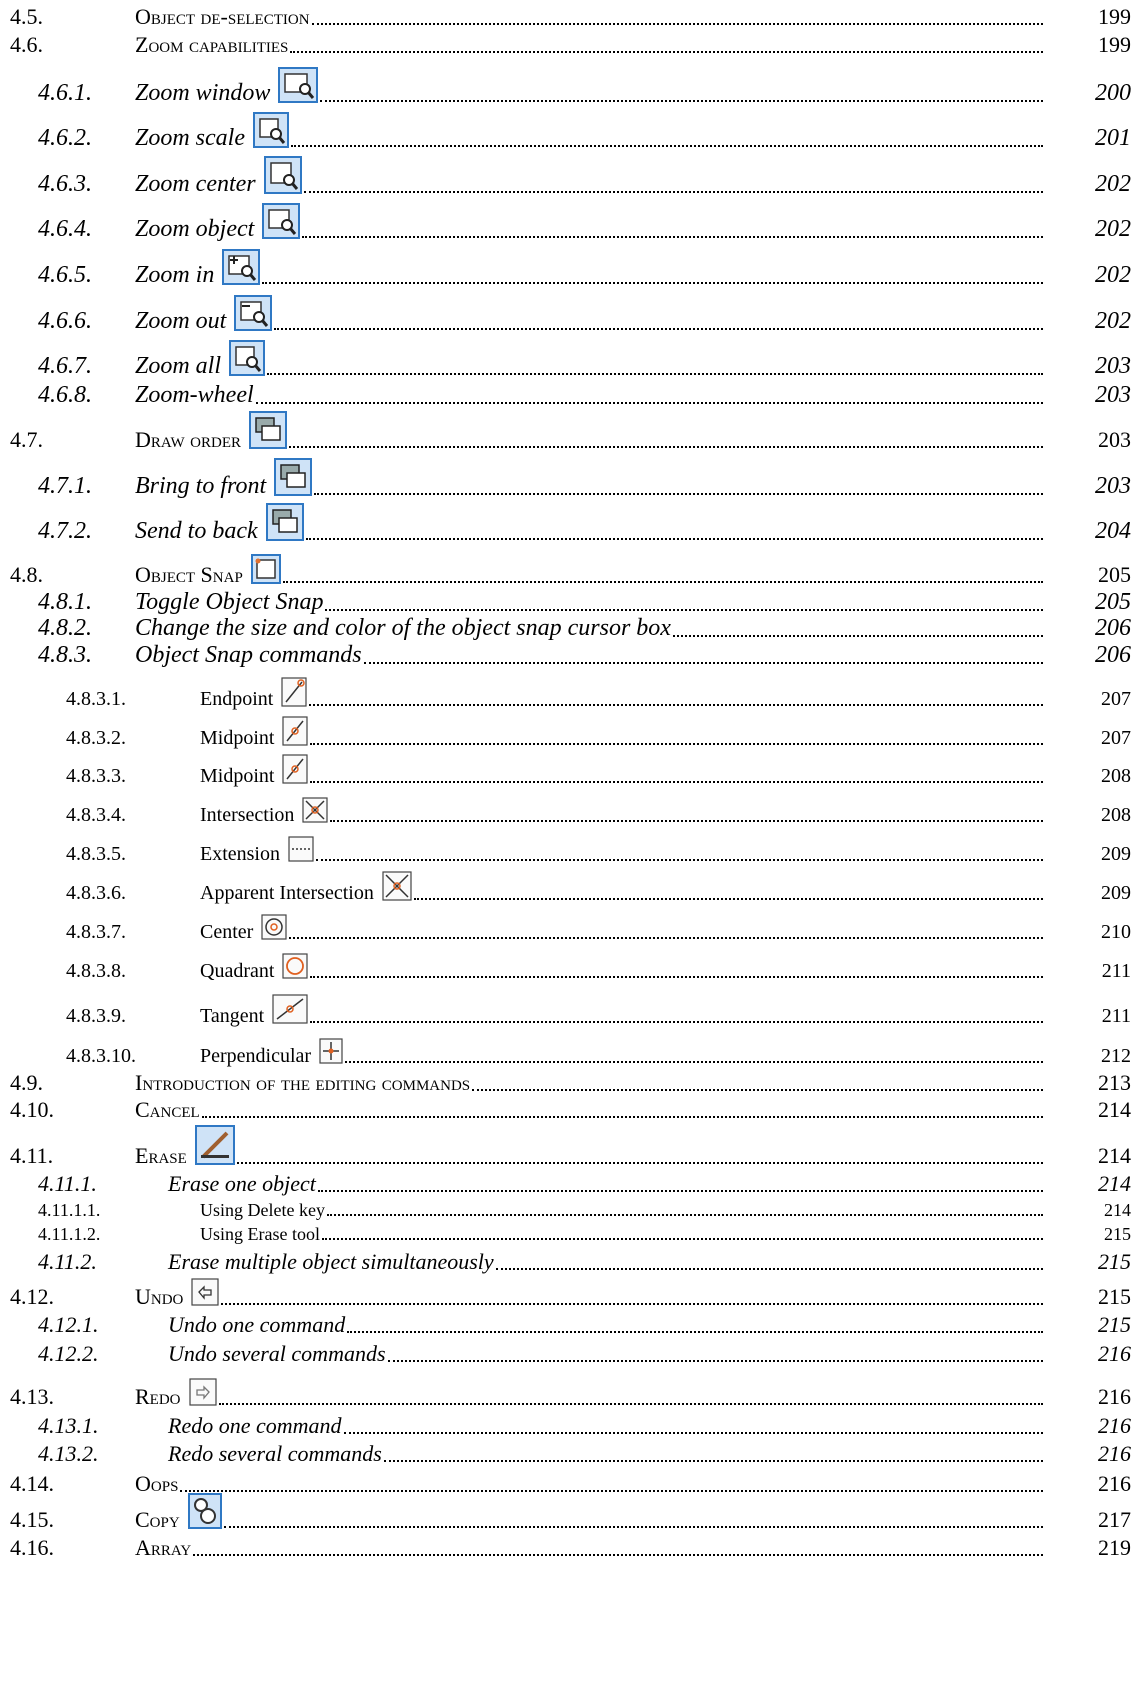  I want to click on toc-entry: 4.8.3.9. Tangent 211, so click(568, 1011).